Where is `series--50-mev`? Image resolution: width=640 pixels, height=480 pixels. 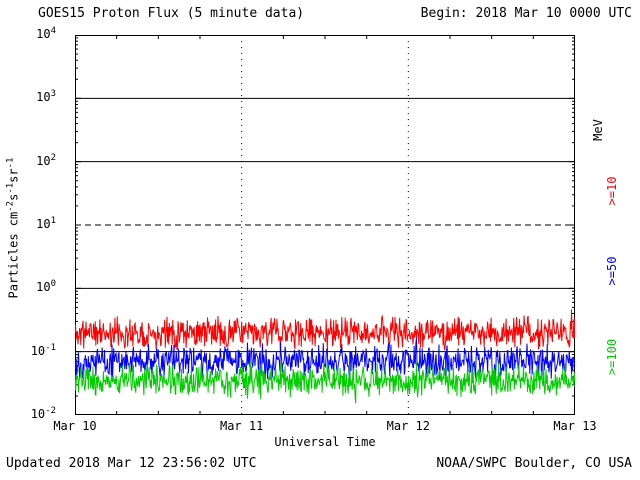
series--50-mev is located at coordinates (325, 358).